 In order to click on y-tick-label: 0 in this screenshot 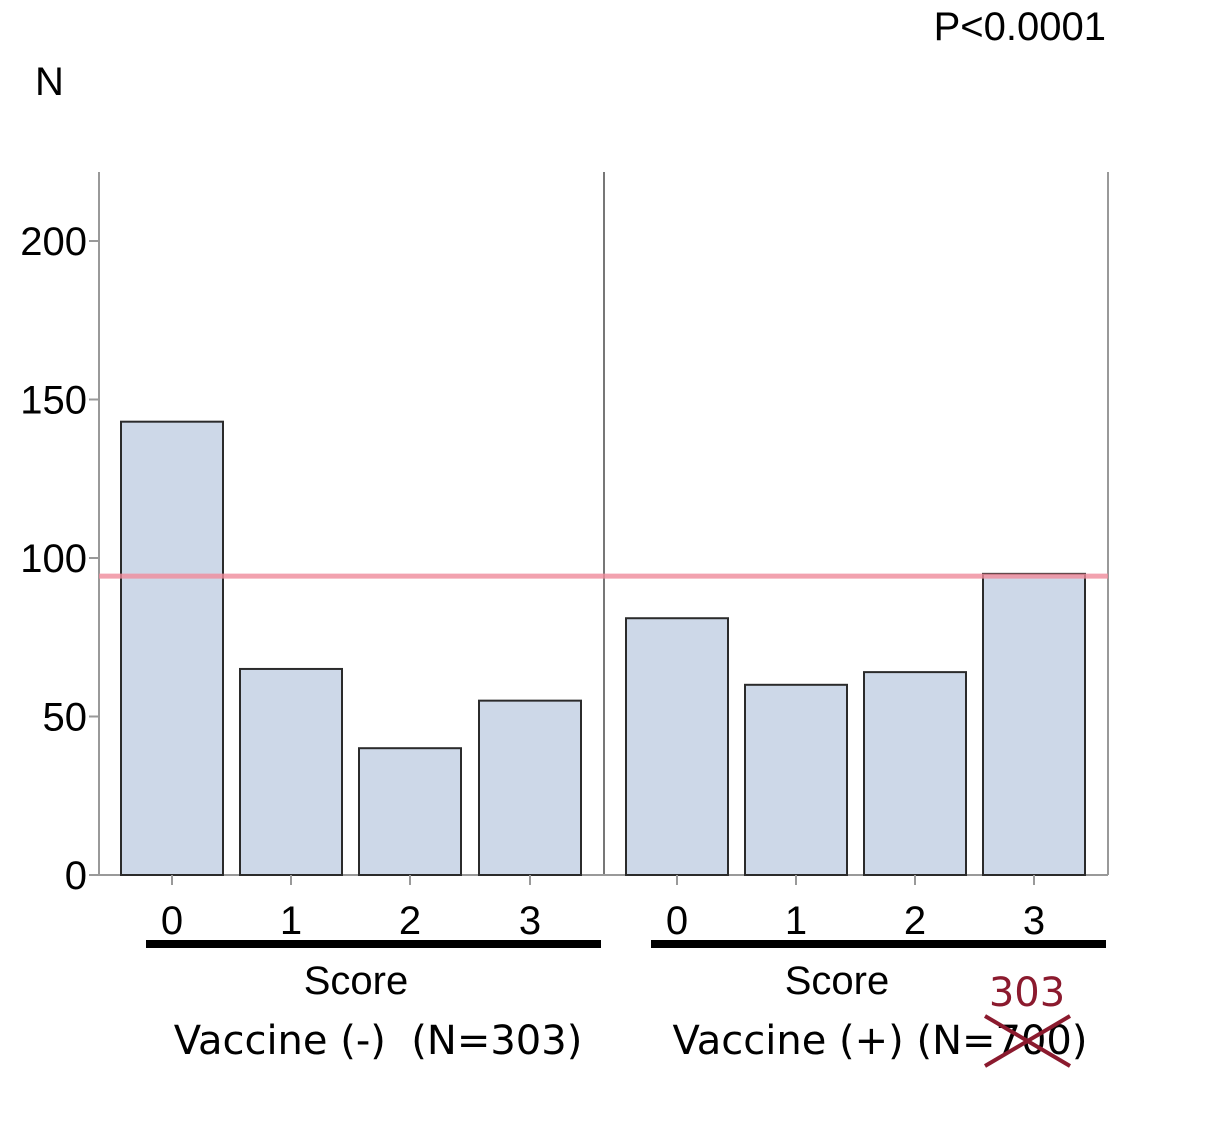, I will do `click(76, 876)`.